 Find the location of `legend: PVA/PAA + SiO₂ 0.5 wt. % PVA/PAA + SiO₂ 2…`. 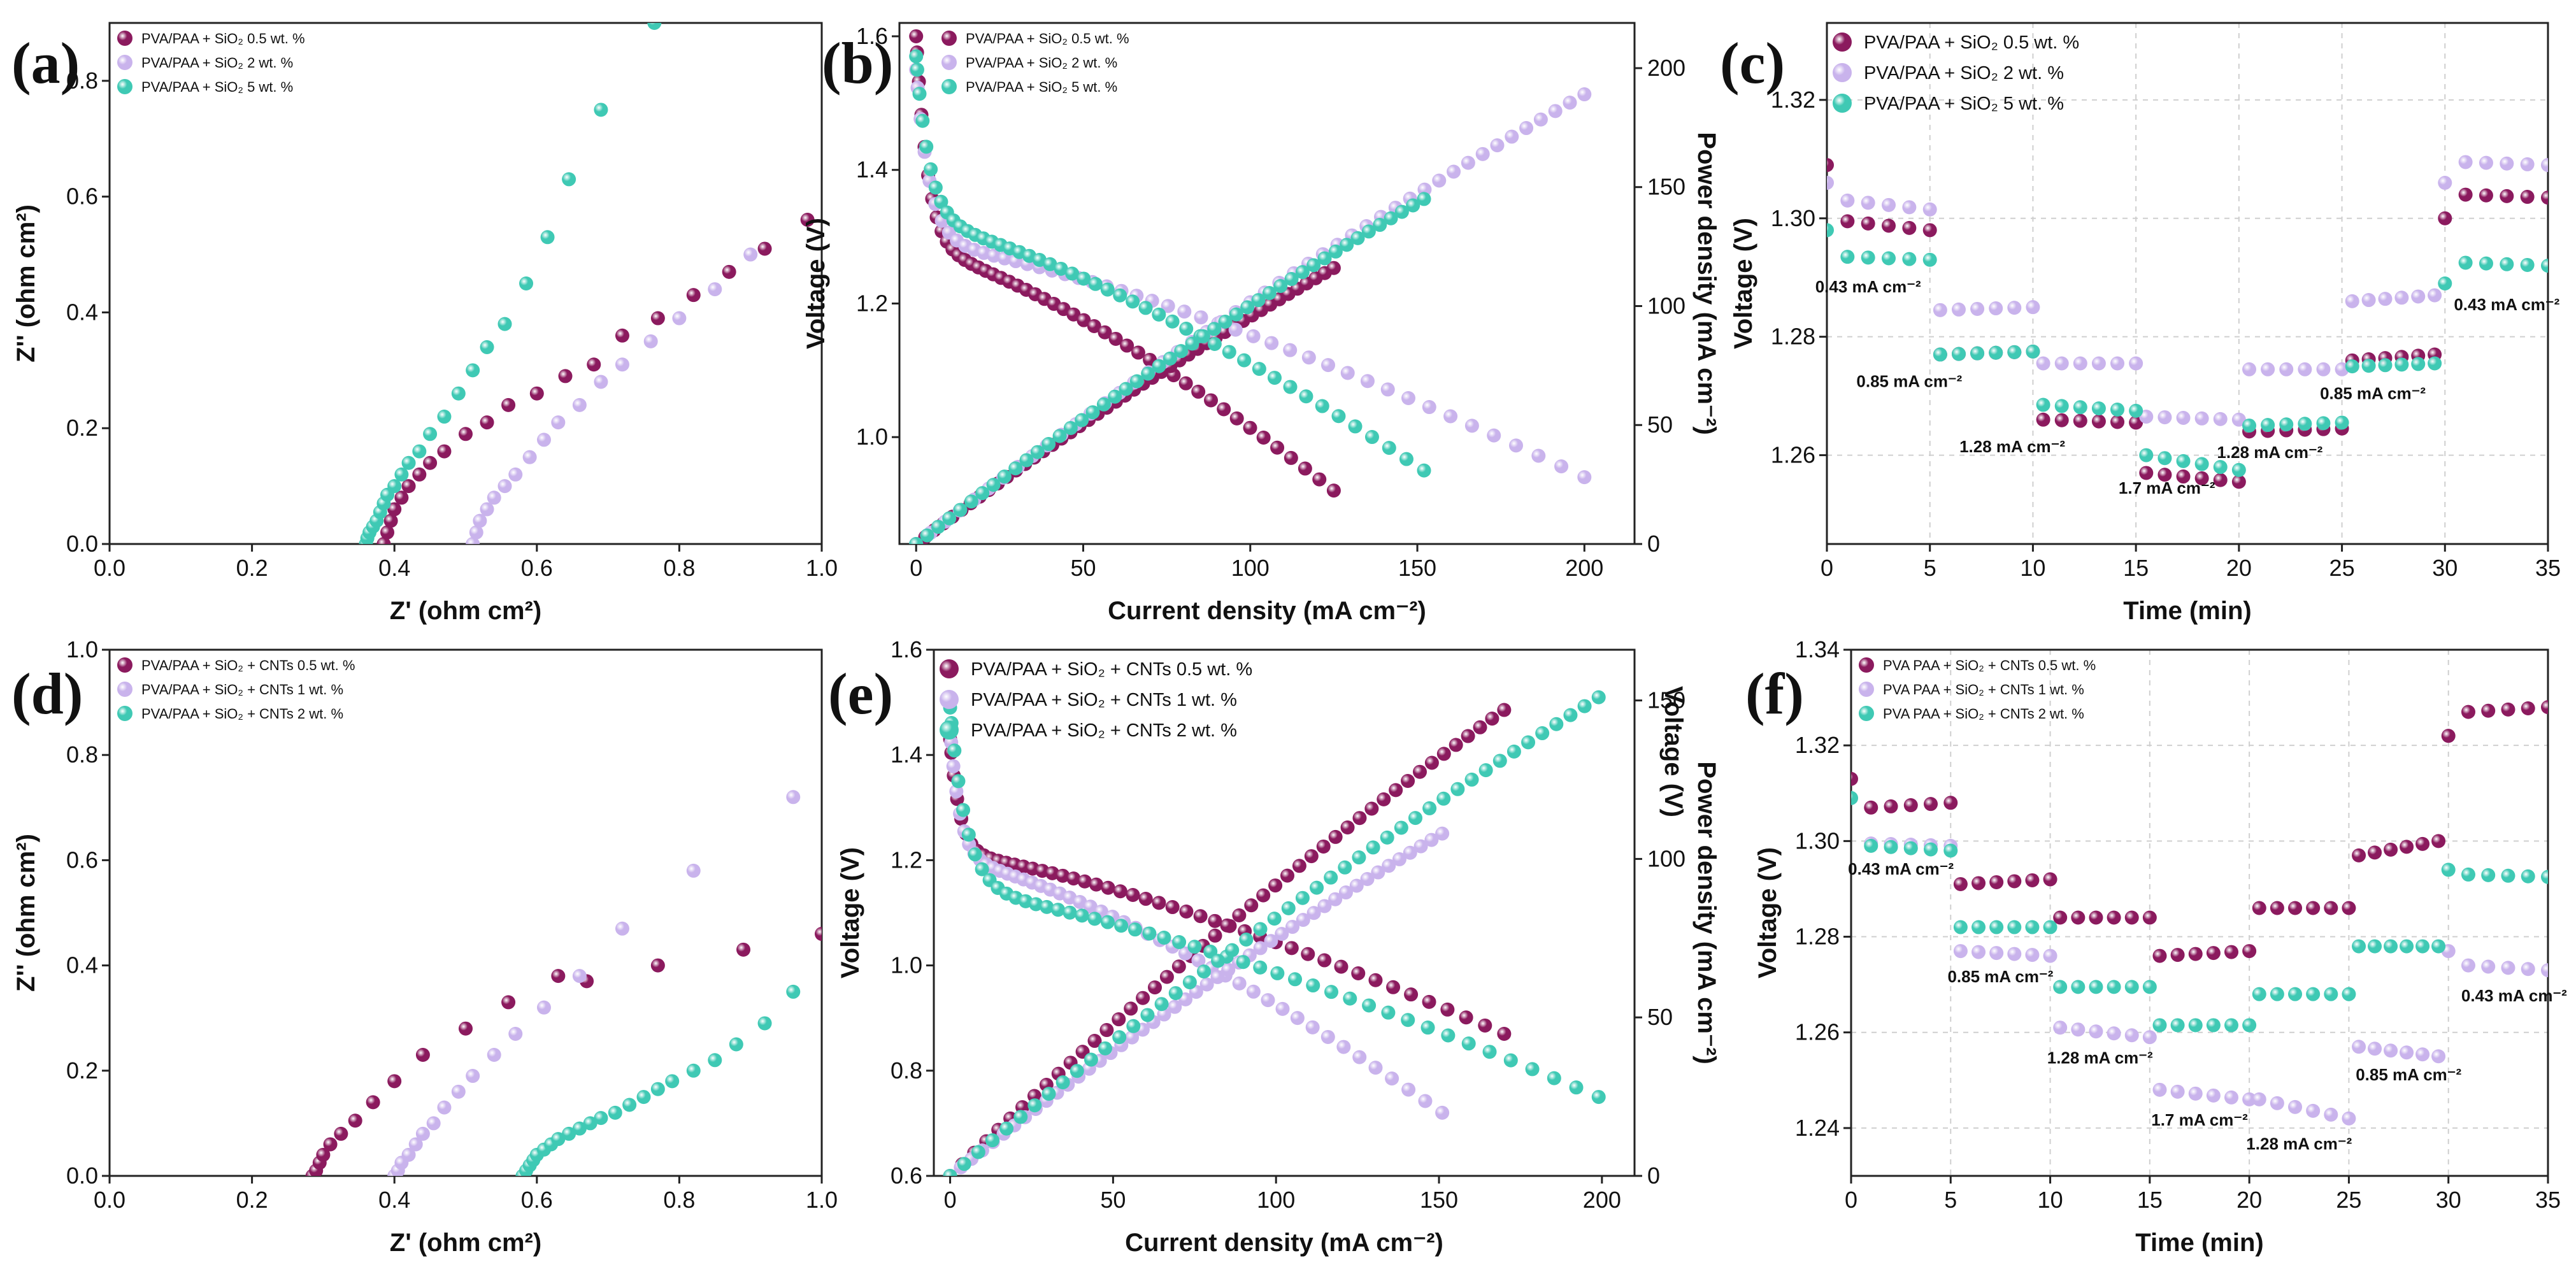

legend: PVA/PAA + SiO₂ 0.5 wt. % PVA/PAA + SiO₂ 2… is located at coordinates (1035, 63).